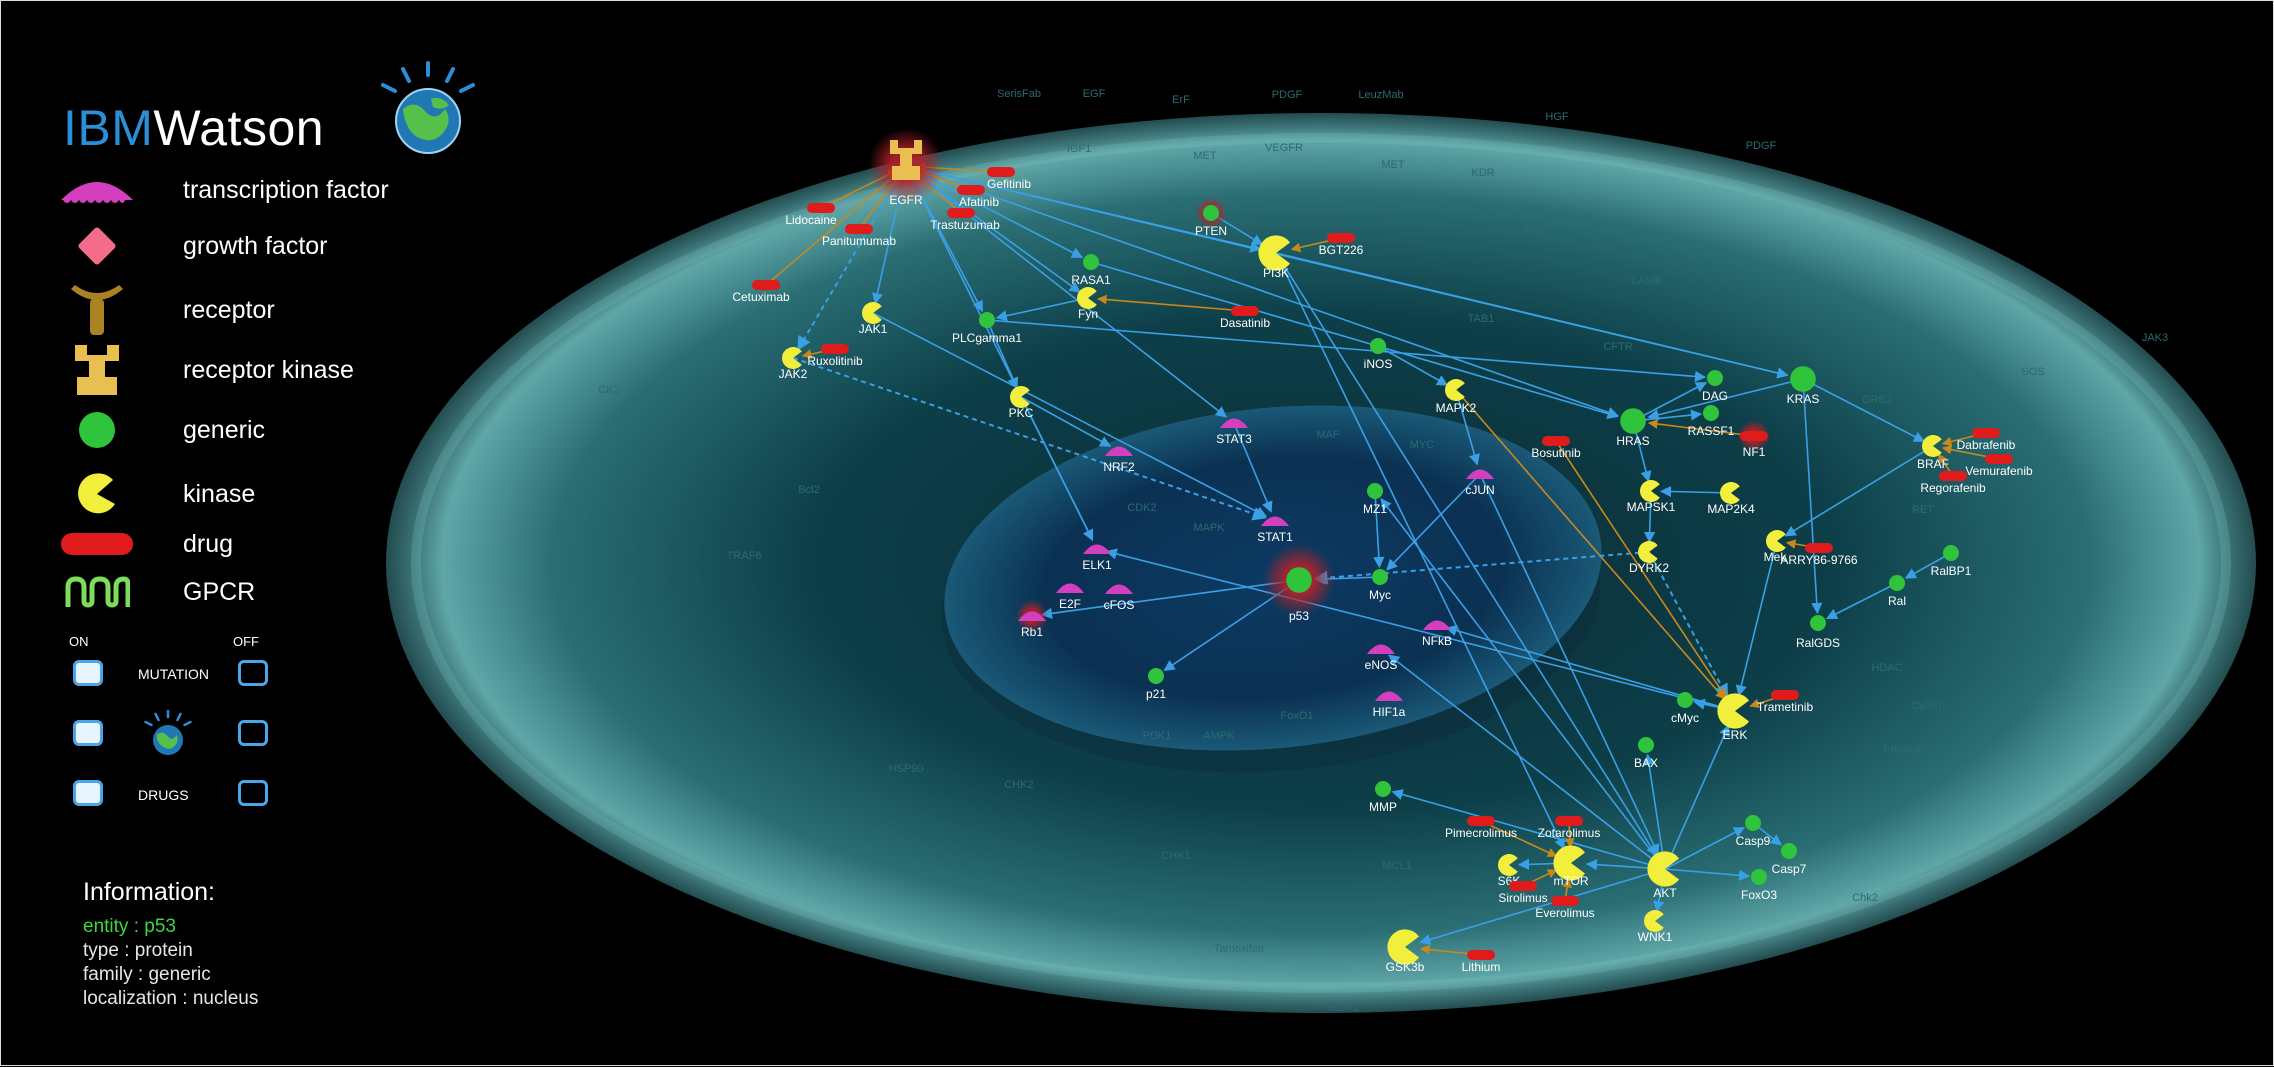 This screenshot has height=1067, width=2274. What do you see at coordinates (1527, 762) in the screenshot?
I see `edge-akt-enos` at bounding box center [1527, 762].